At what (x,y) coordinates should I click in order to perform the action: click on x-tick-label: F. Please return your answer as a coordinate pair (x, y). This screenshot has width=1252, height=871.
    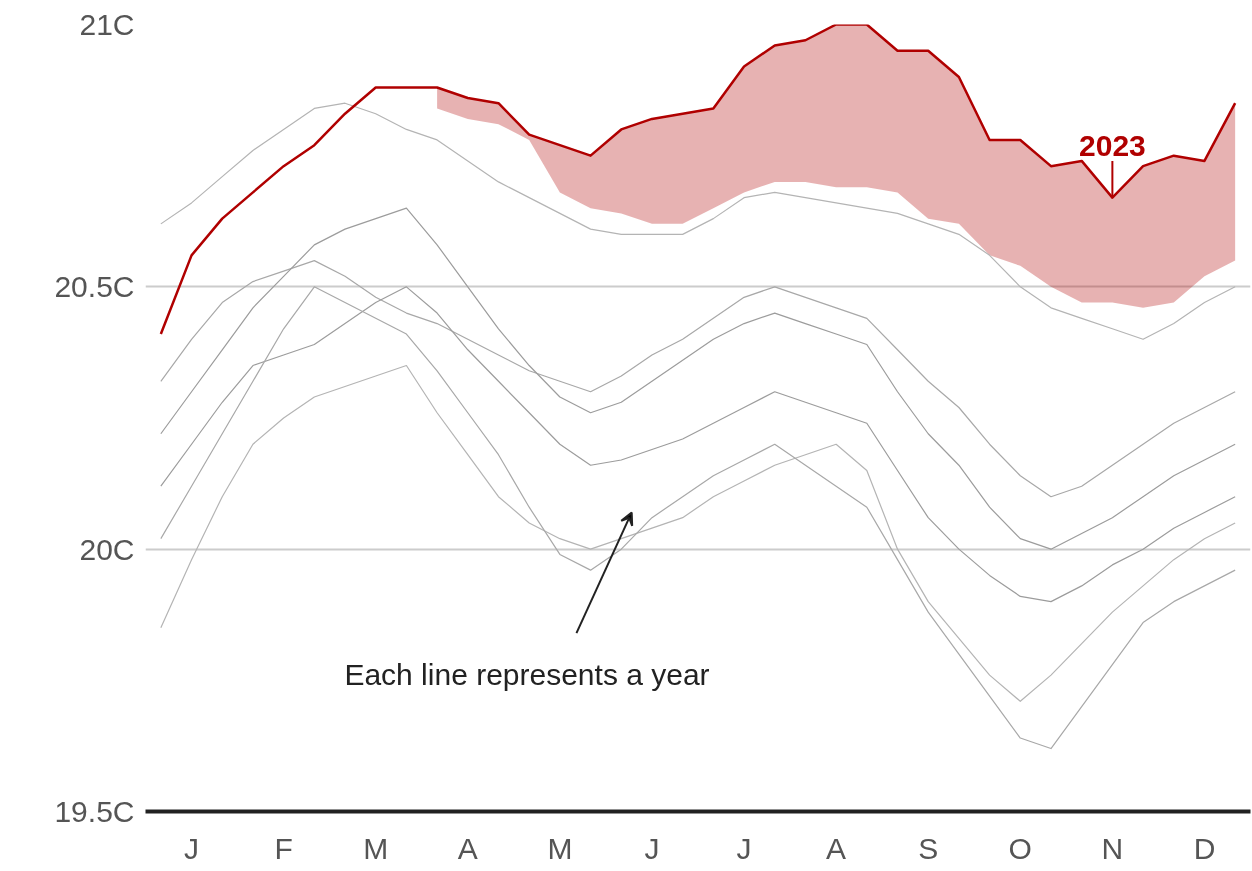
    Looking at the image, I should click on (283, 848).